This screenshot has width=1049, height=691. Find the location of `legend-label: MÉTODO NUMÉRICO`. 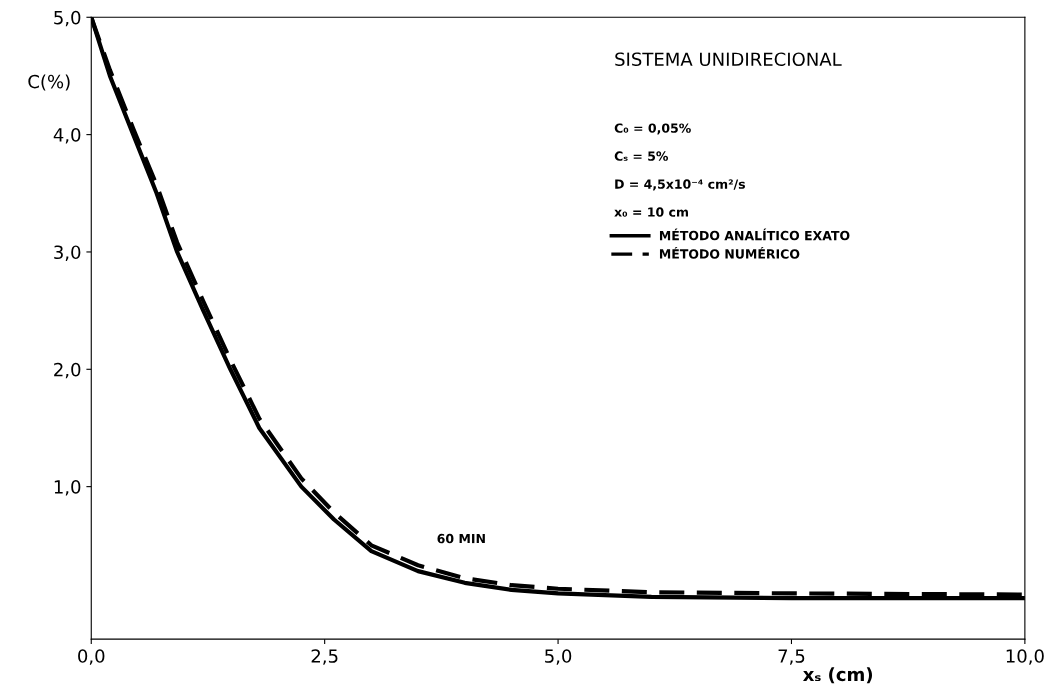

legend-label: MÉTODO NUMÉRICO is located at coordinates (729, 252).